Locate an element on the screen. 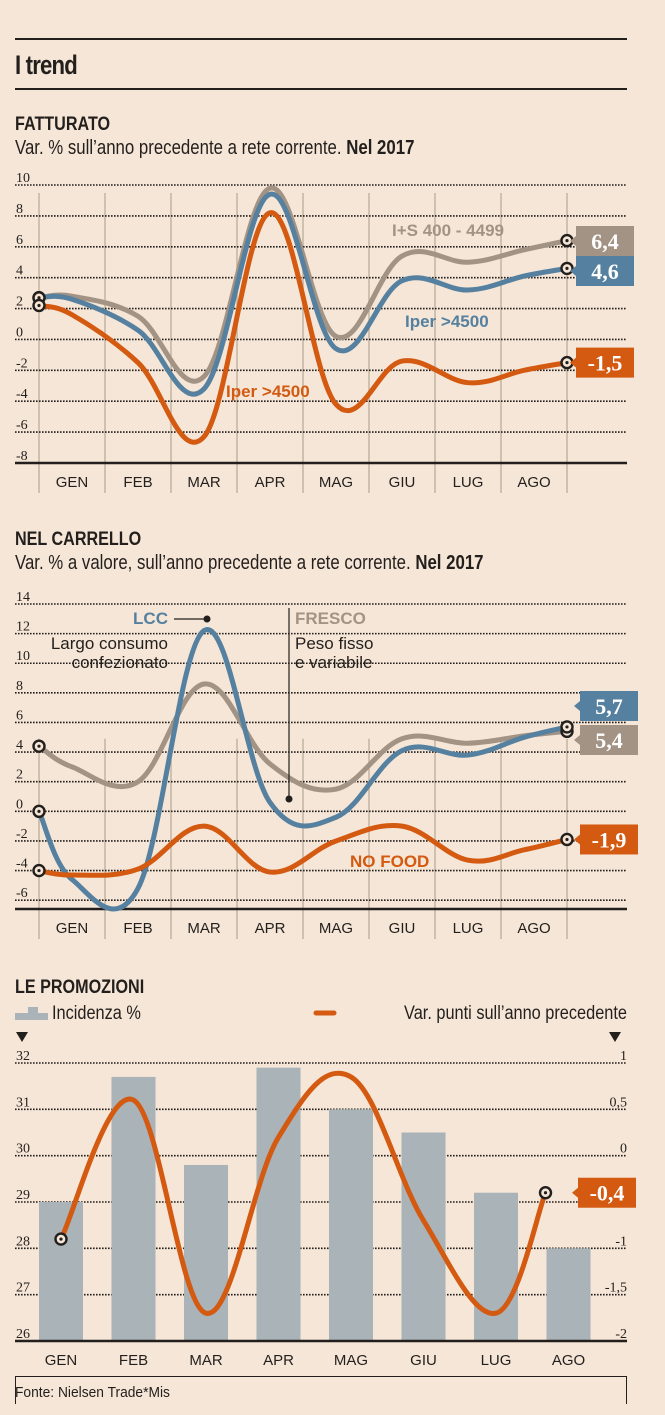  series-label-is: I+S 400 - 4499 is located at coordinates (448, 230).